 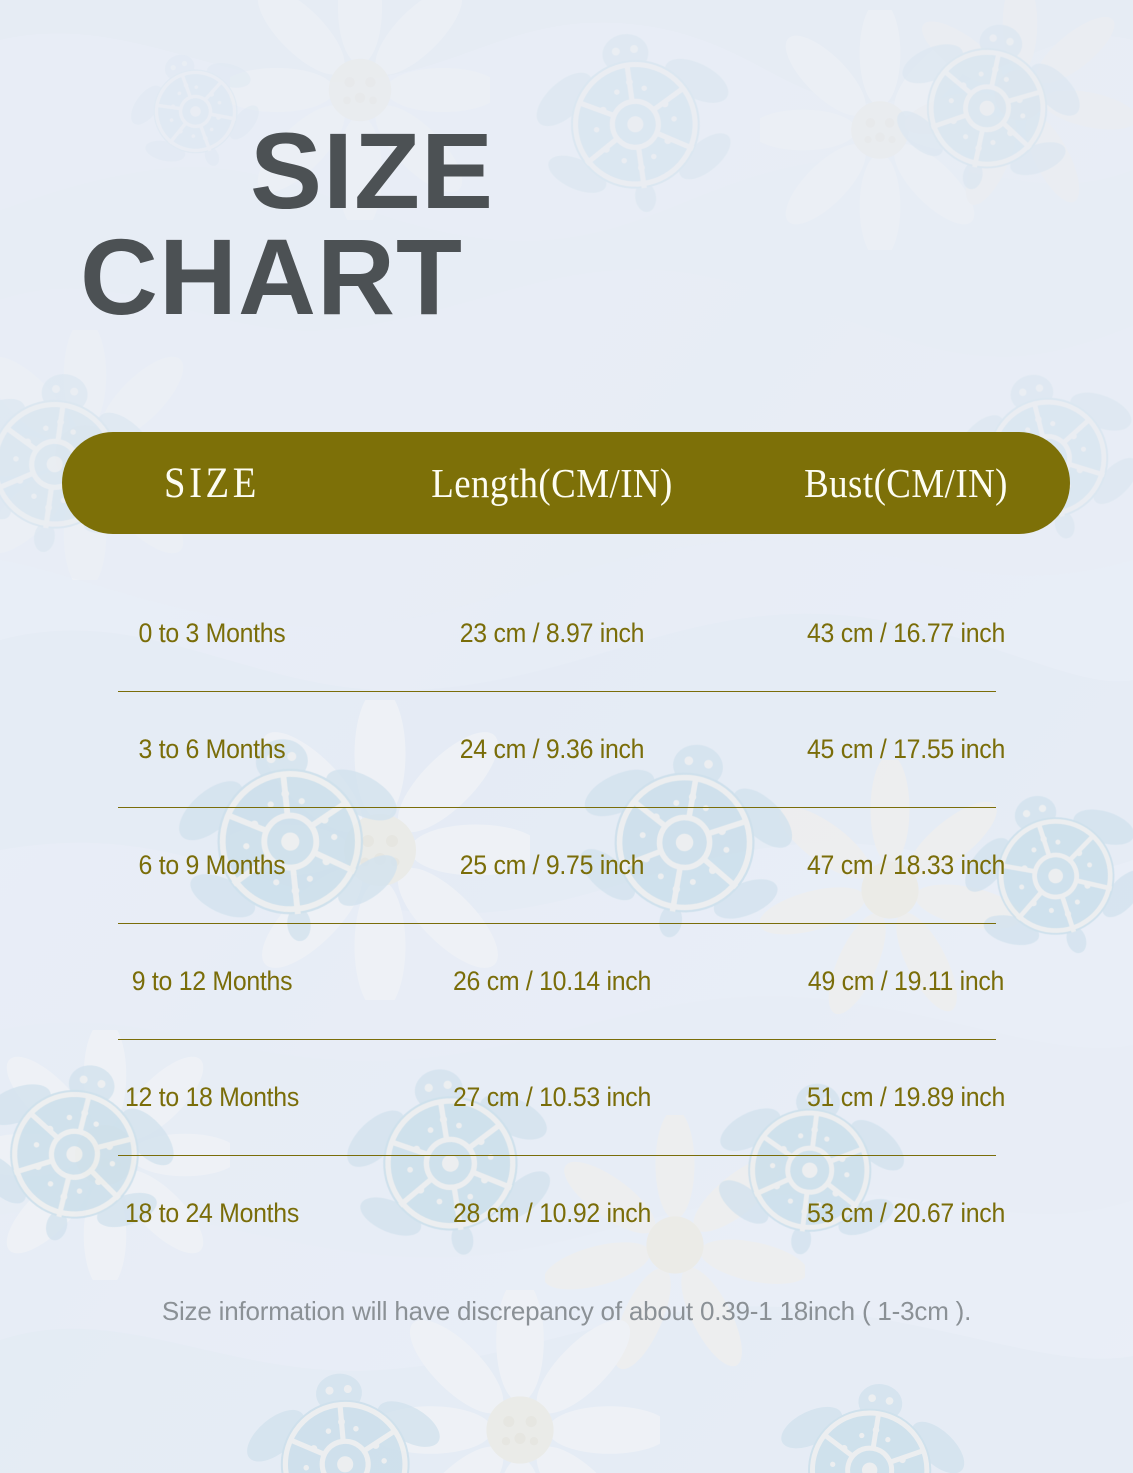 I want to click on cell-bust: 45 cm / 17.55 inch, so click(x=906, y=748).